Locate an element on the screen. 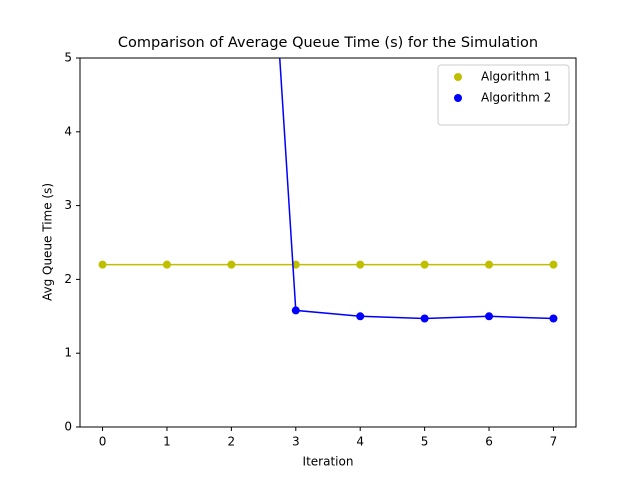 The image size is (640, 480). x-tick-label: 2 is located at coordinates (232, 442).